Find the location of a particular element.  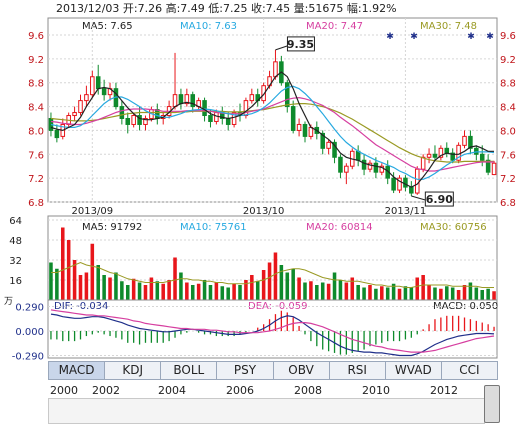

tab-cci: CCI is located at coordinates (469, 370).